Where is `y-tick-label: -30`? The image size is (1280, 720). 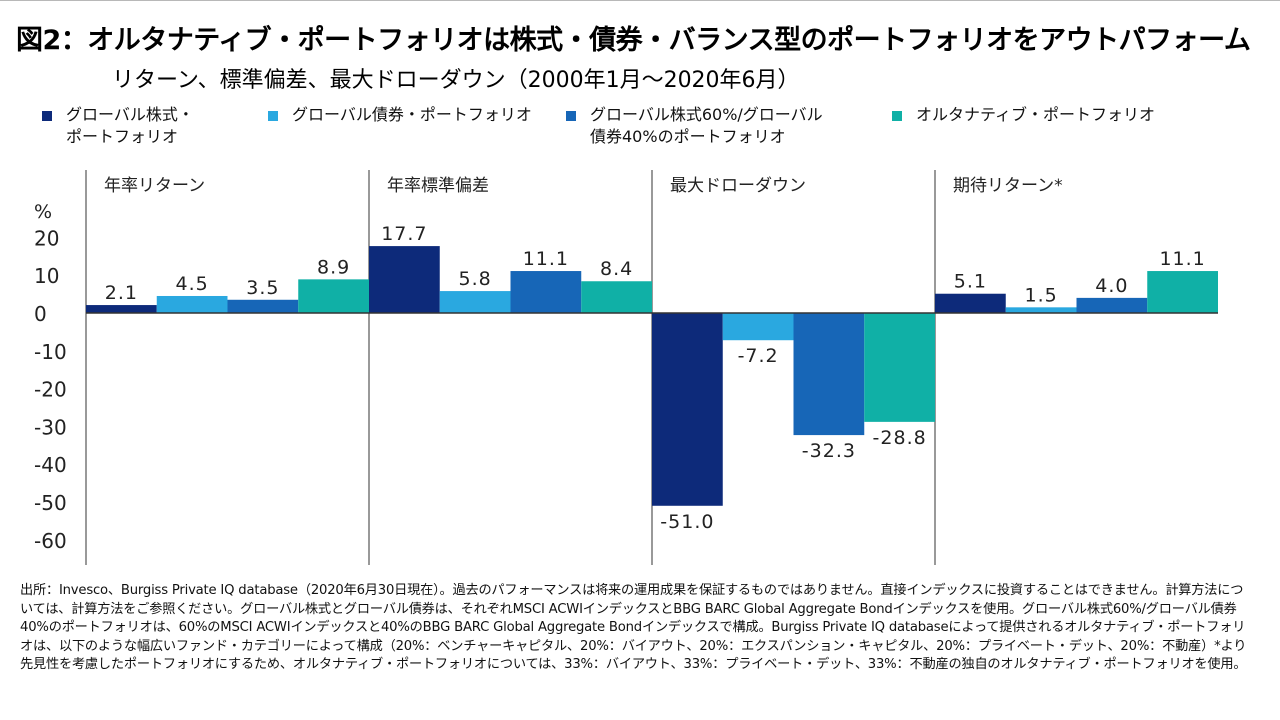
y-tick-label: -30 is located at coordinates (50, 427).